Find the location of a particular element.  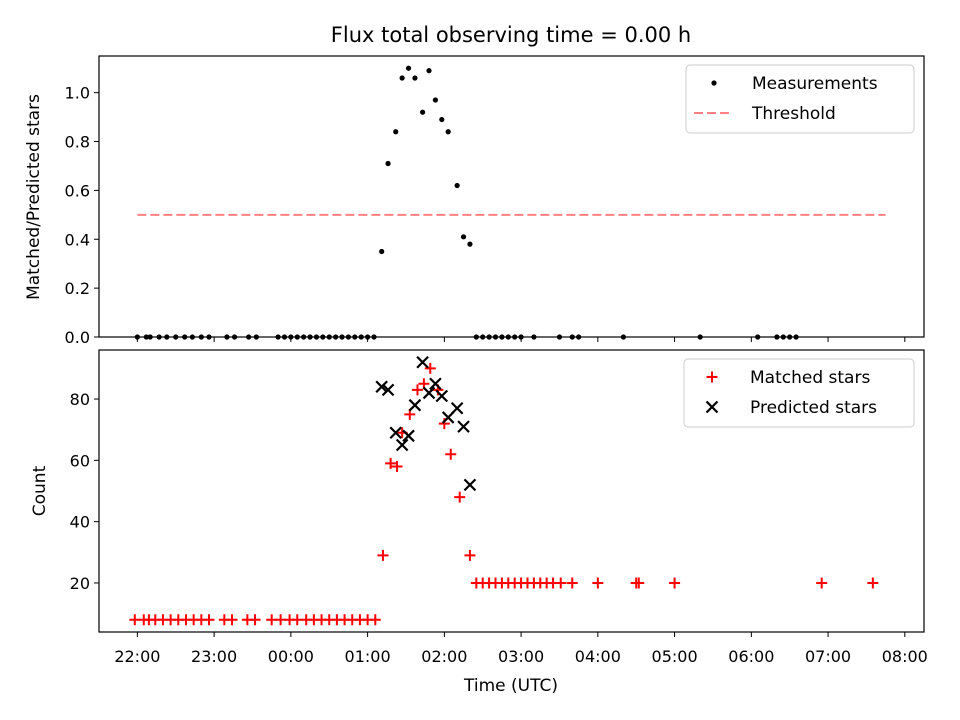

predicted-stars-legend-label: Predicted stars is located at coordinates (813, 408).